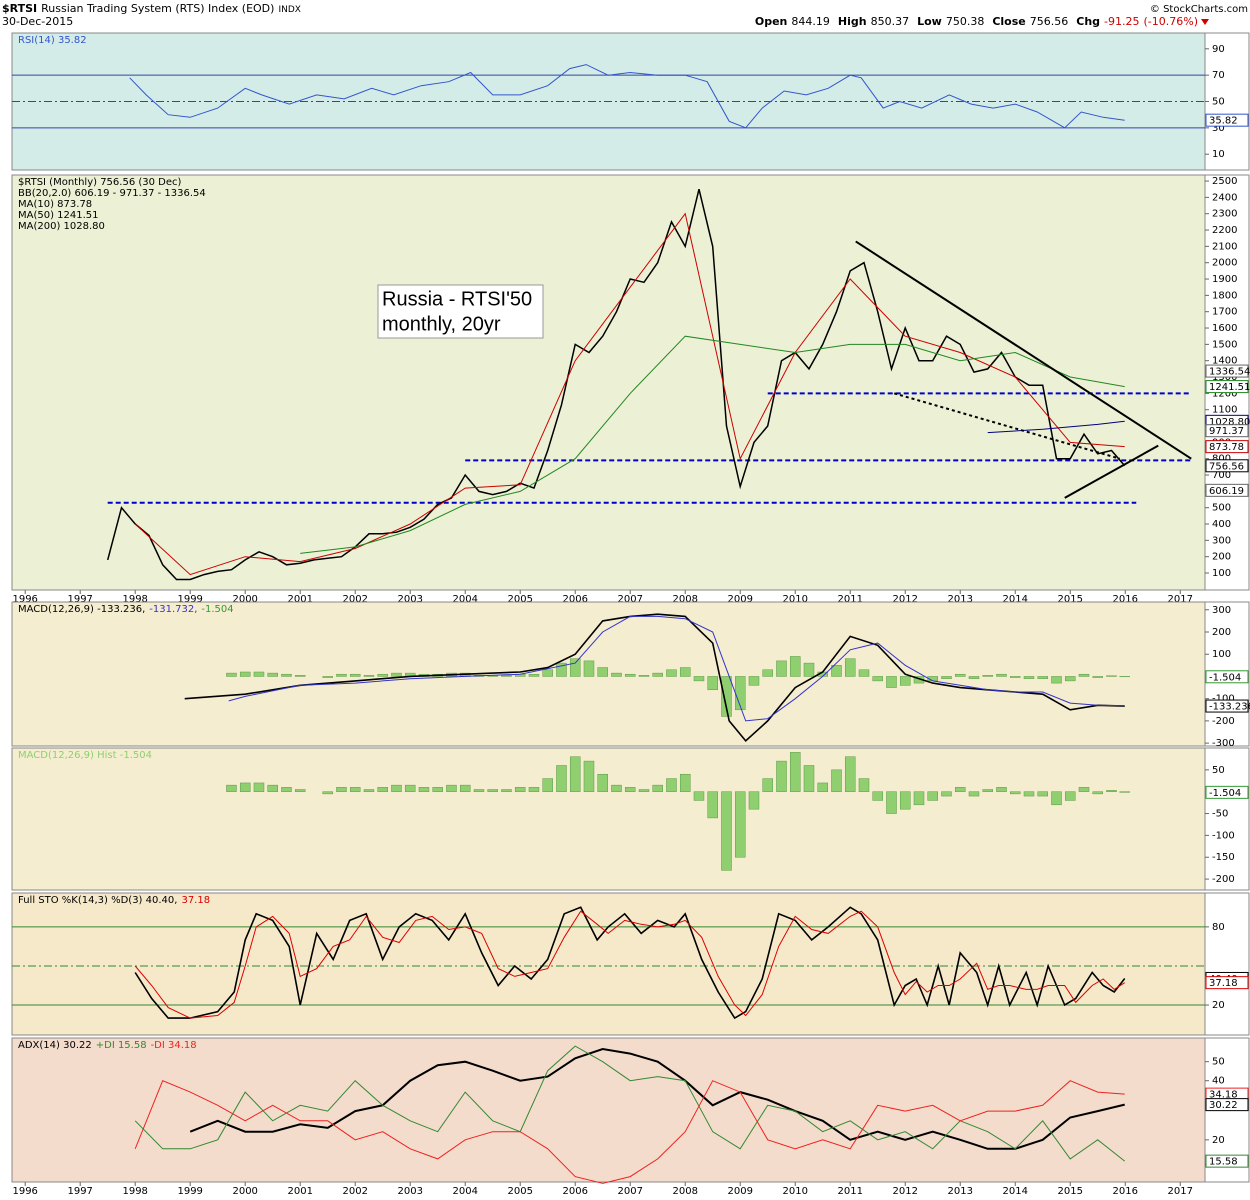 The width and height of the screenshot is (1250, 1200). What do you see at coordinates (1224, 344) in the screenshot?
I see `y-tick-label: 1500` at bounding box center [1224, 344].